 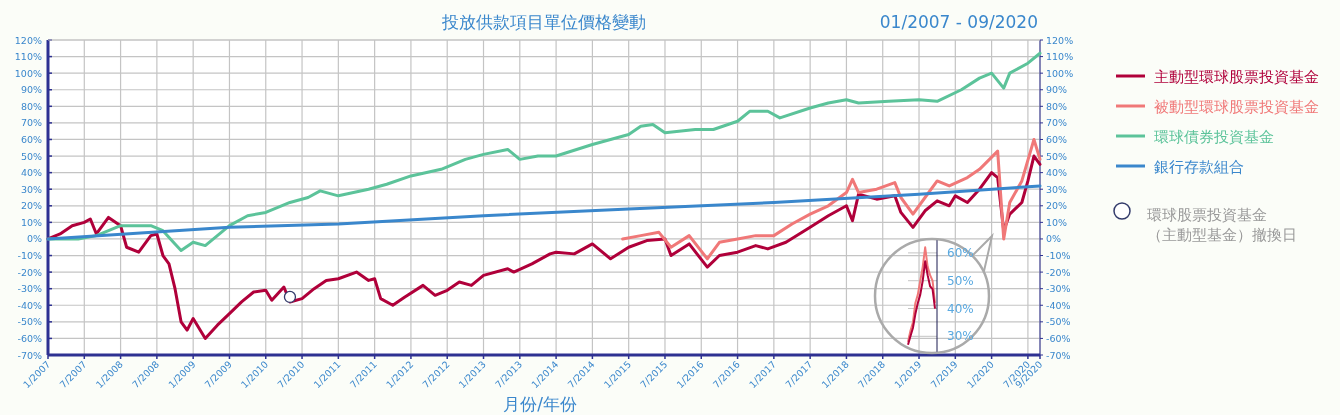 What do you see at coordinates (1236, 107) in the screenshot?
I see `legend-label: 被動型環球股票投資基金` at bounding box center [1236, 107].